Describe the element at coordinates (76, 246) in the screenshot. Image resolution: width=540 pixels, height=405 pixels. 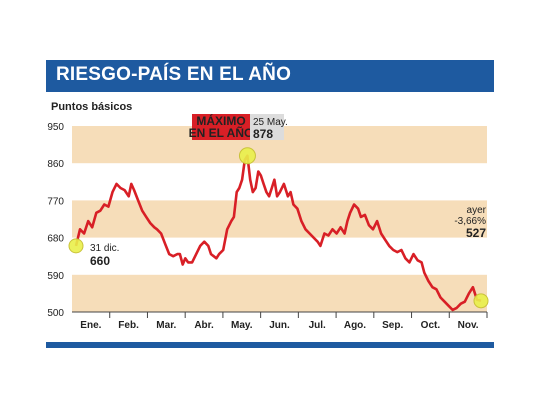
I see `start-marker` at that location.